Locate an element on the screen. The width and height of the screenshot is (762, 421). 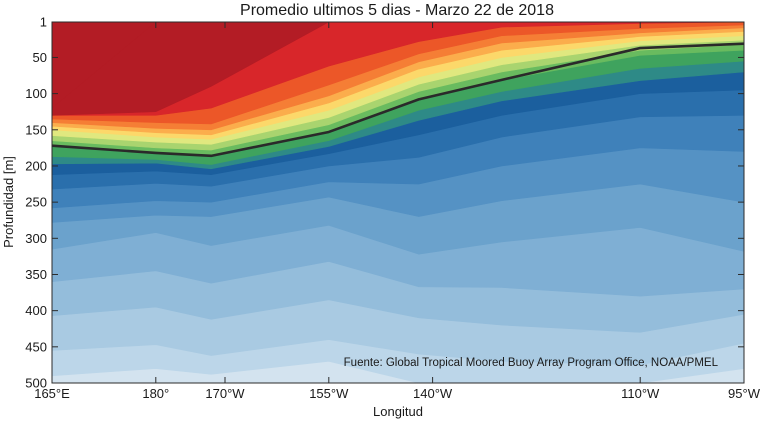
y-tick-label: 200 is located at coordinates (36, 165).